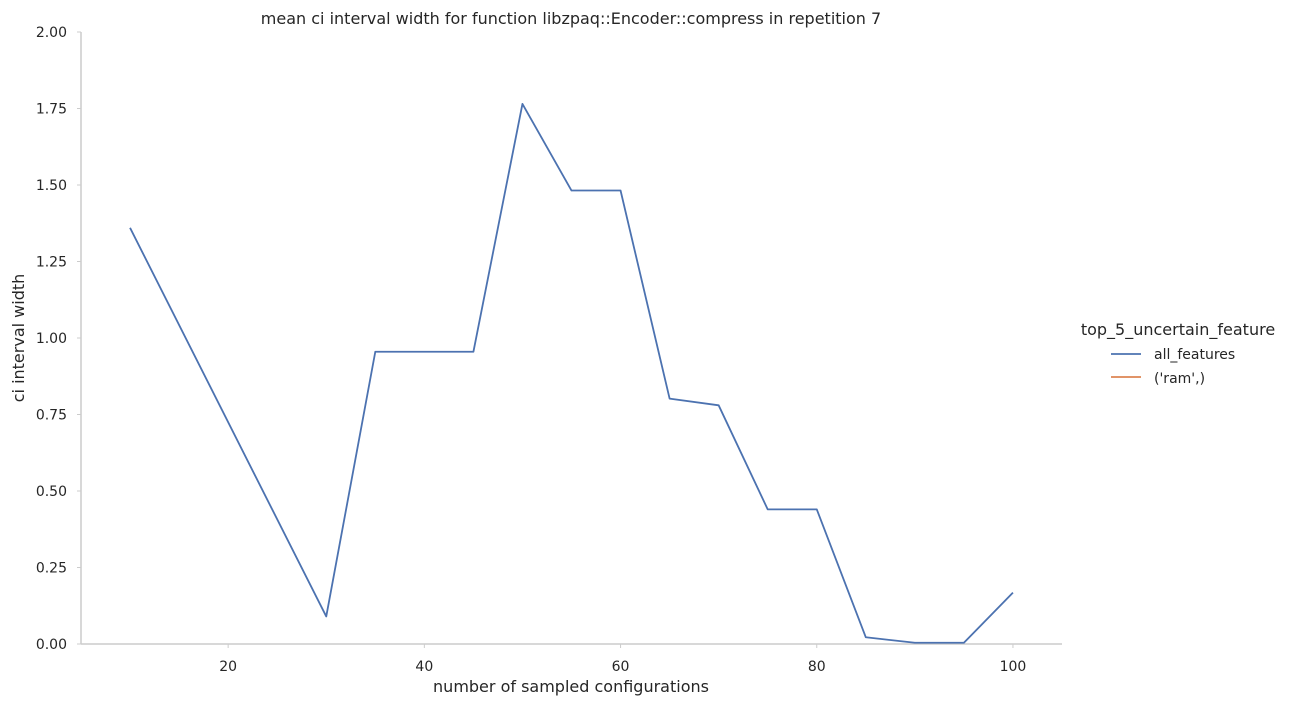  What do you see at coordinates (1194, 355) in the screenshot?
I see `legend-label-all-features: all_features` at bounding box center [1194, 355].